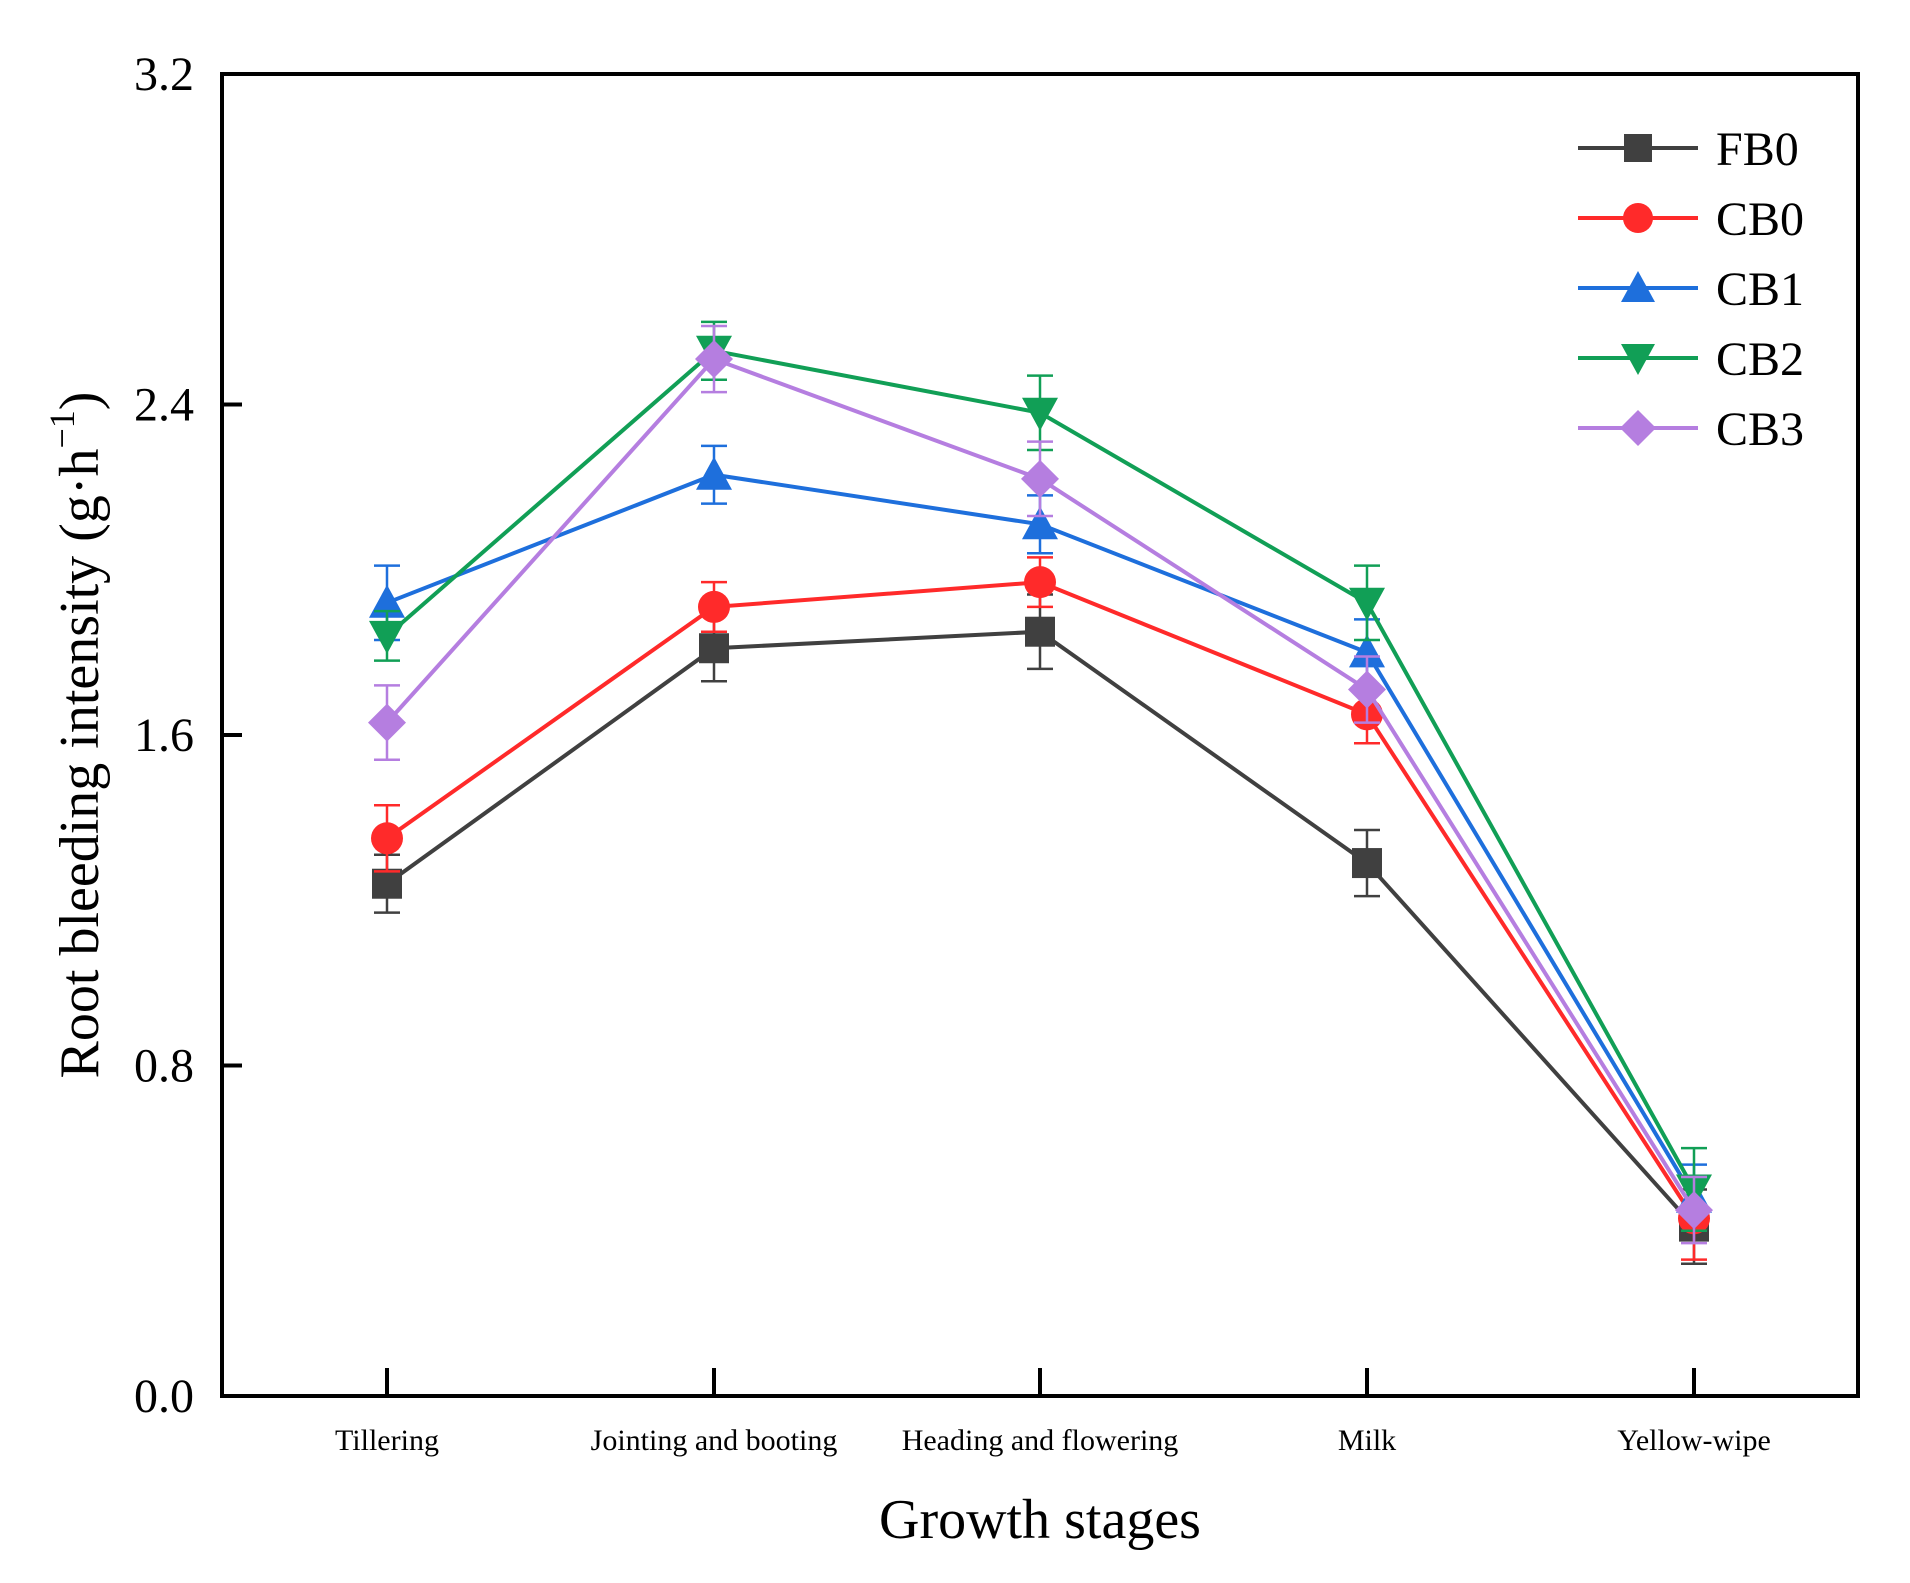 The width and height of the screenshot is (1910, 1583). What do you see at coordinates (1757, 149) in the screenshot?
I see `legend-label-fb0: FB0` at bounding box center [1757, 149].